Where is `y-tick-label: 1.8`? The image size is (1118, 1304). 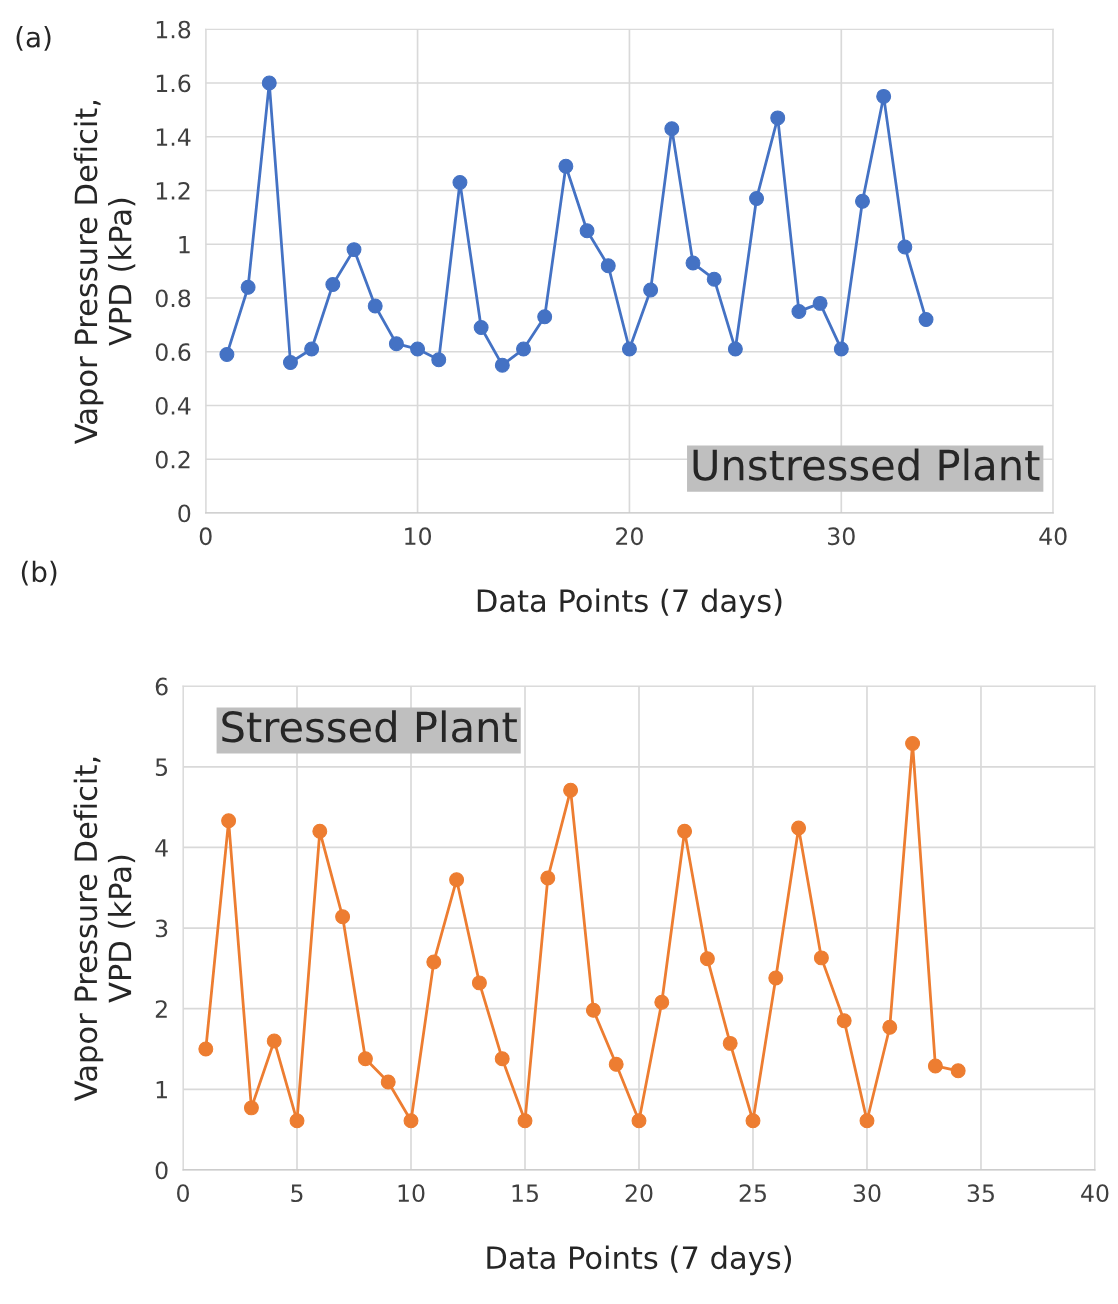 y-tick-label: 1.8 is located at coordinates (173, 29).